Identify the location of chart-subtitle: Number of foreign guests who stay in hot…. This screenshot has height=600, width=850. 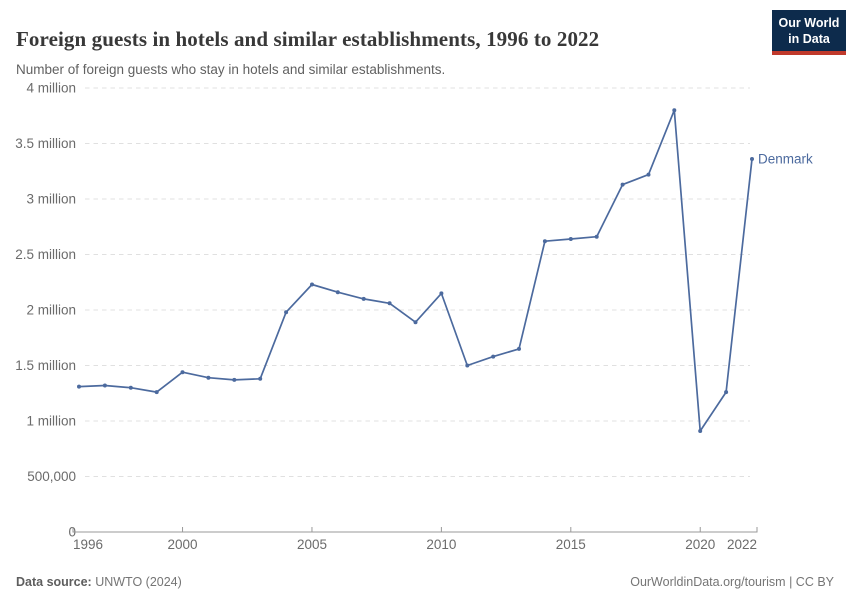
(231, 69).